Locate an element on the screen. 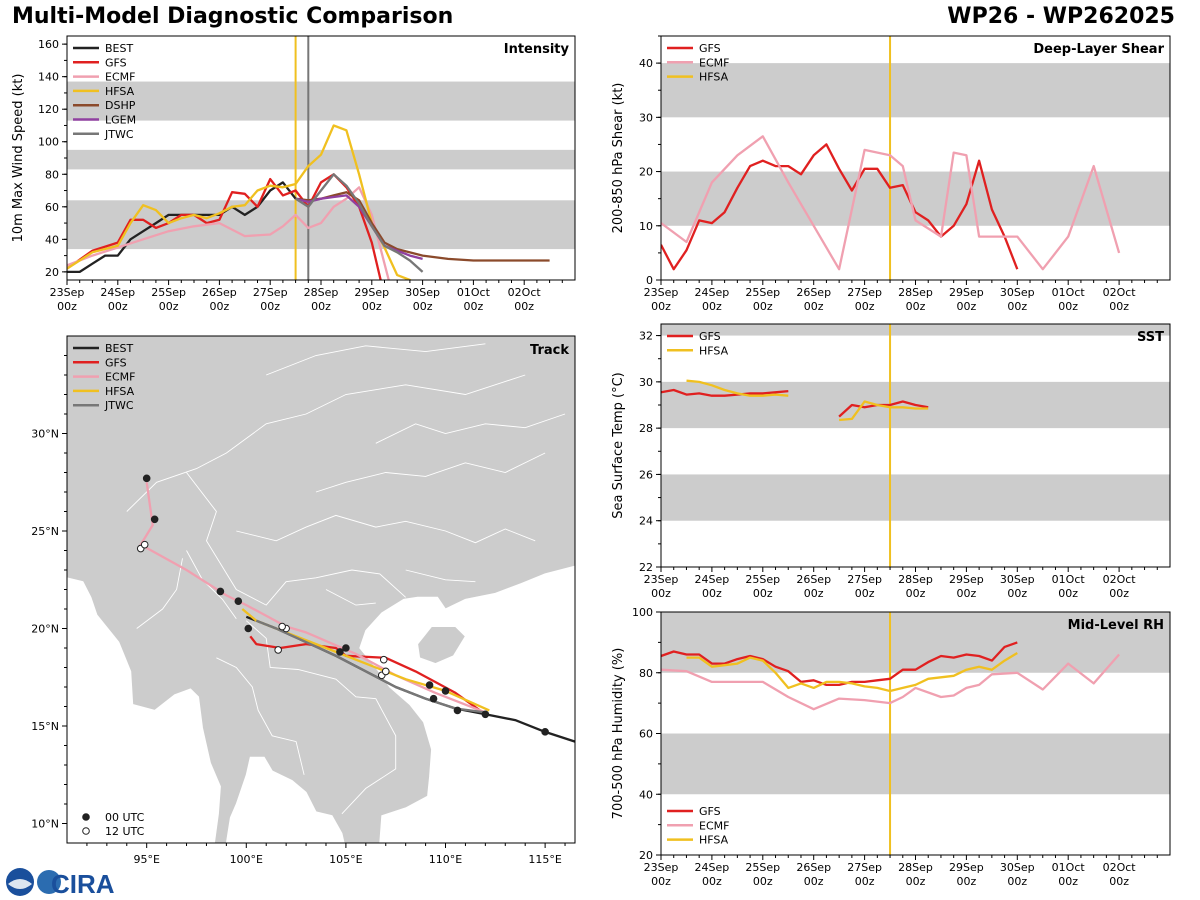 Image resolution: width=1200 pixels, height=900 pixels. track-xtick-label: 100°E is located at coordinates (246, 859).